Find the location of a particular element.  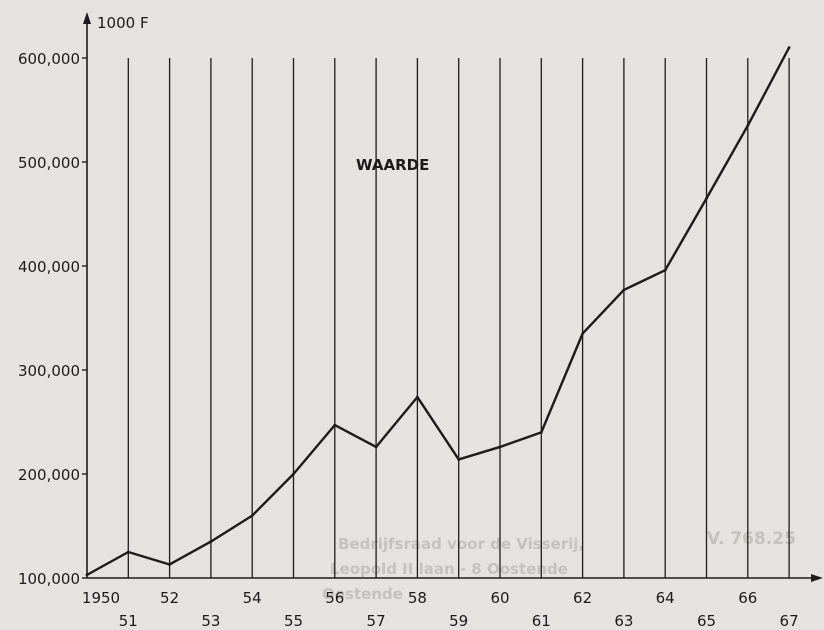

y-tick-label: 300,000 is located at coordinates (49, 371).